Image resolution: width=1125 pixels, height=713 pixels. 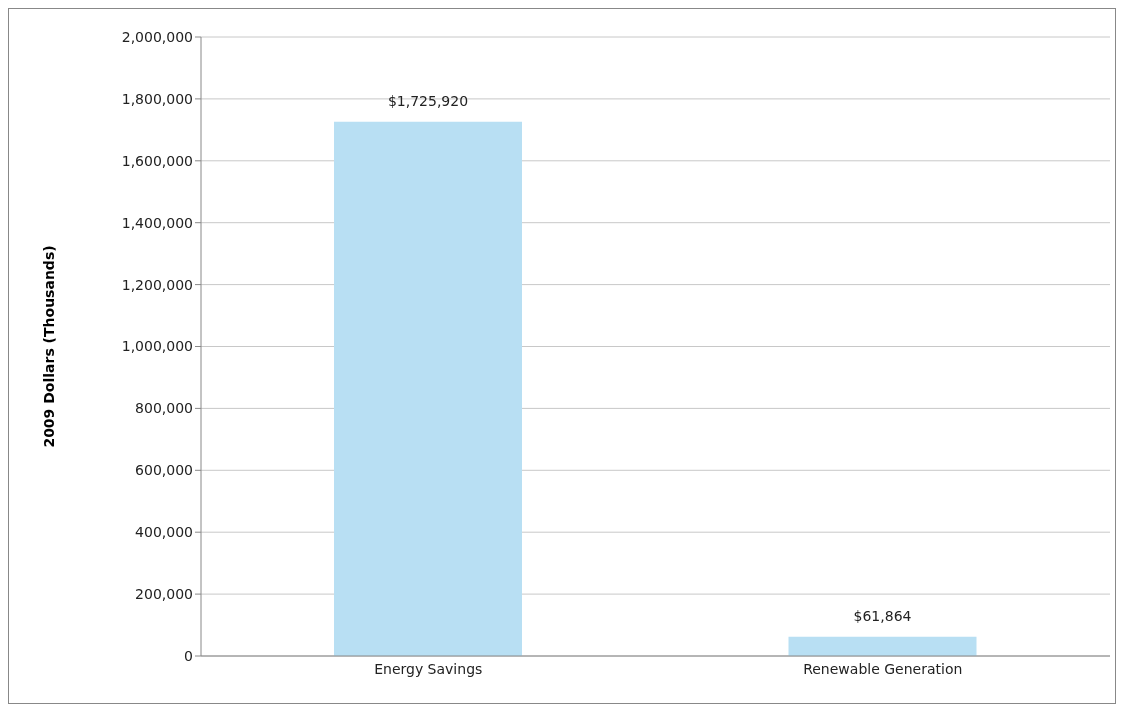 I want to click on y-tick-label: 1,000,000, so click(x=157, y=346).